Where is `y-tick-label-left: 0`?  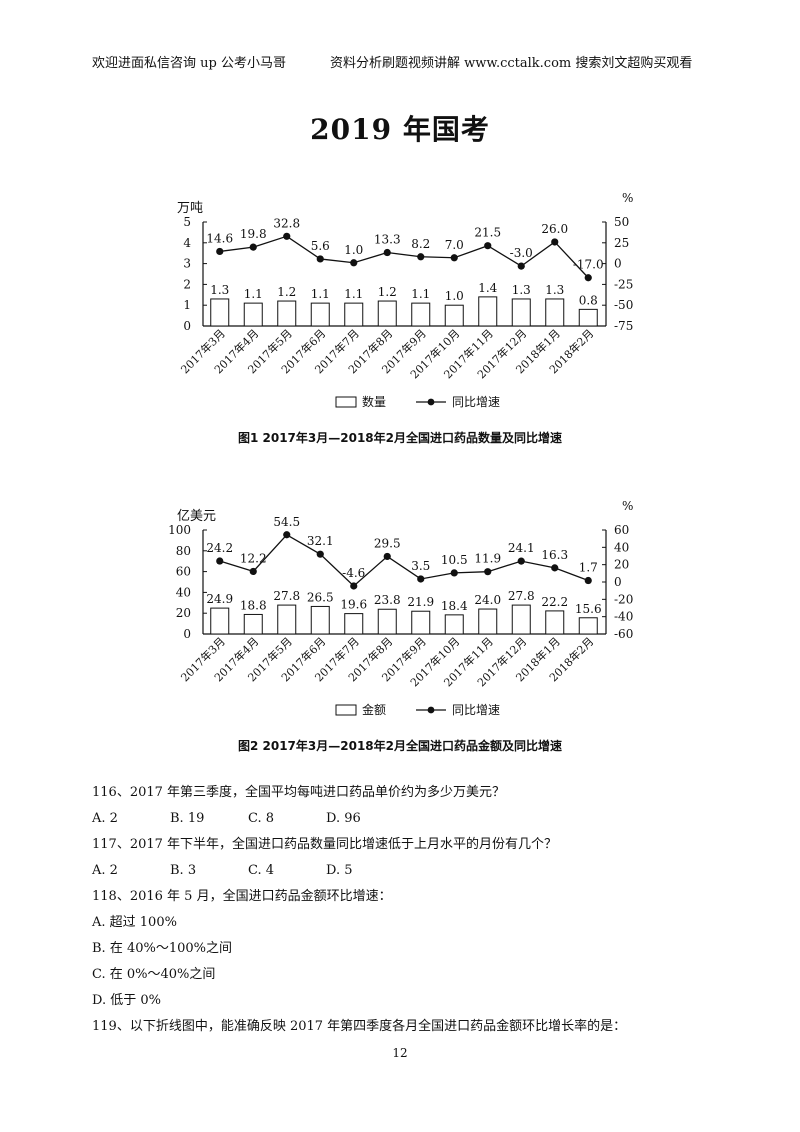 y-tick-label-left: 0 is located at coordinates (187, 634).